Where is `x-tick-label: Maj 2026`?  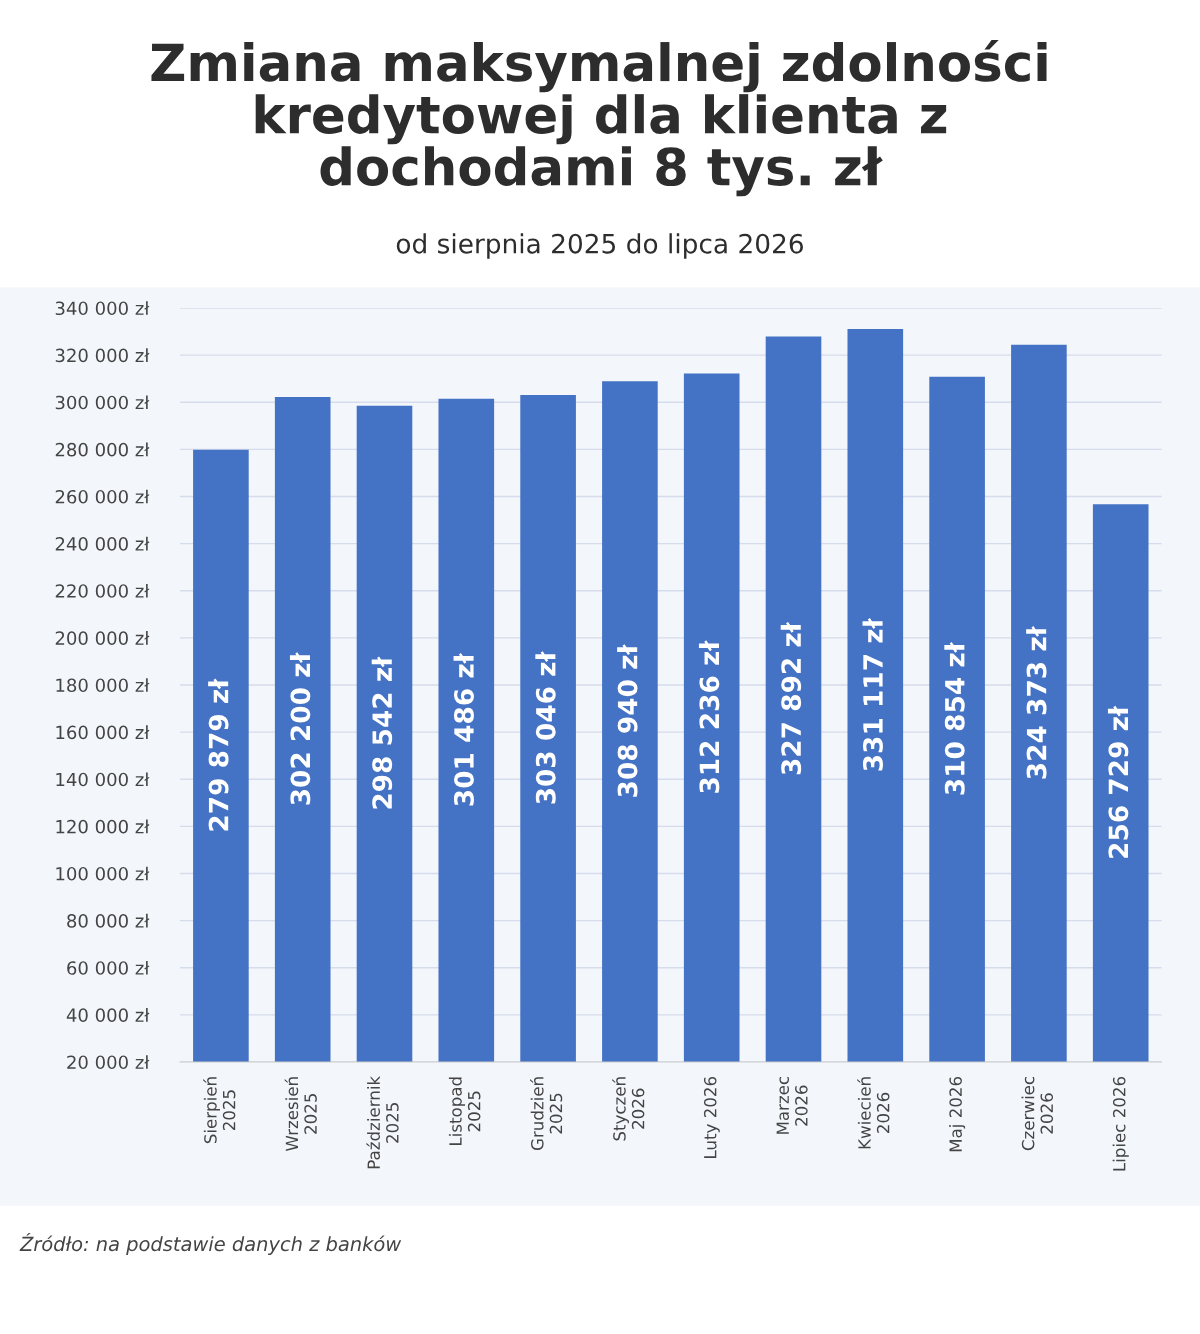
x-tick-label: Maj 2026 is located at coordinates (957, 1114).